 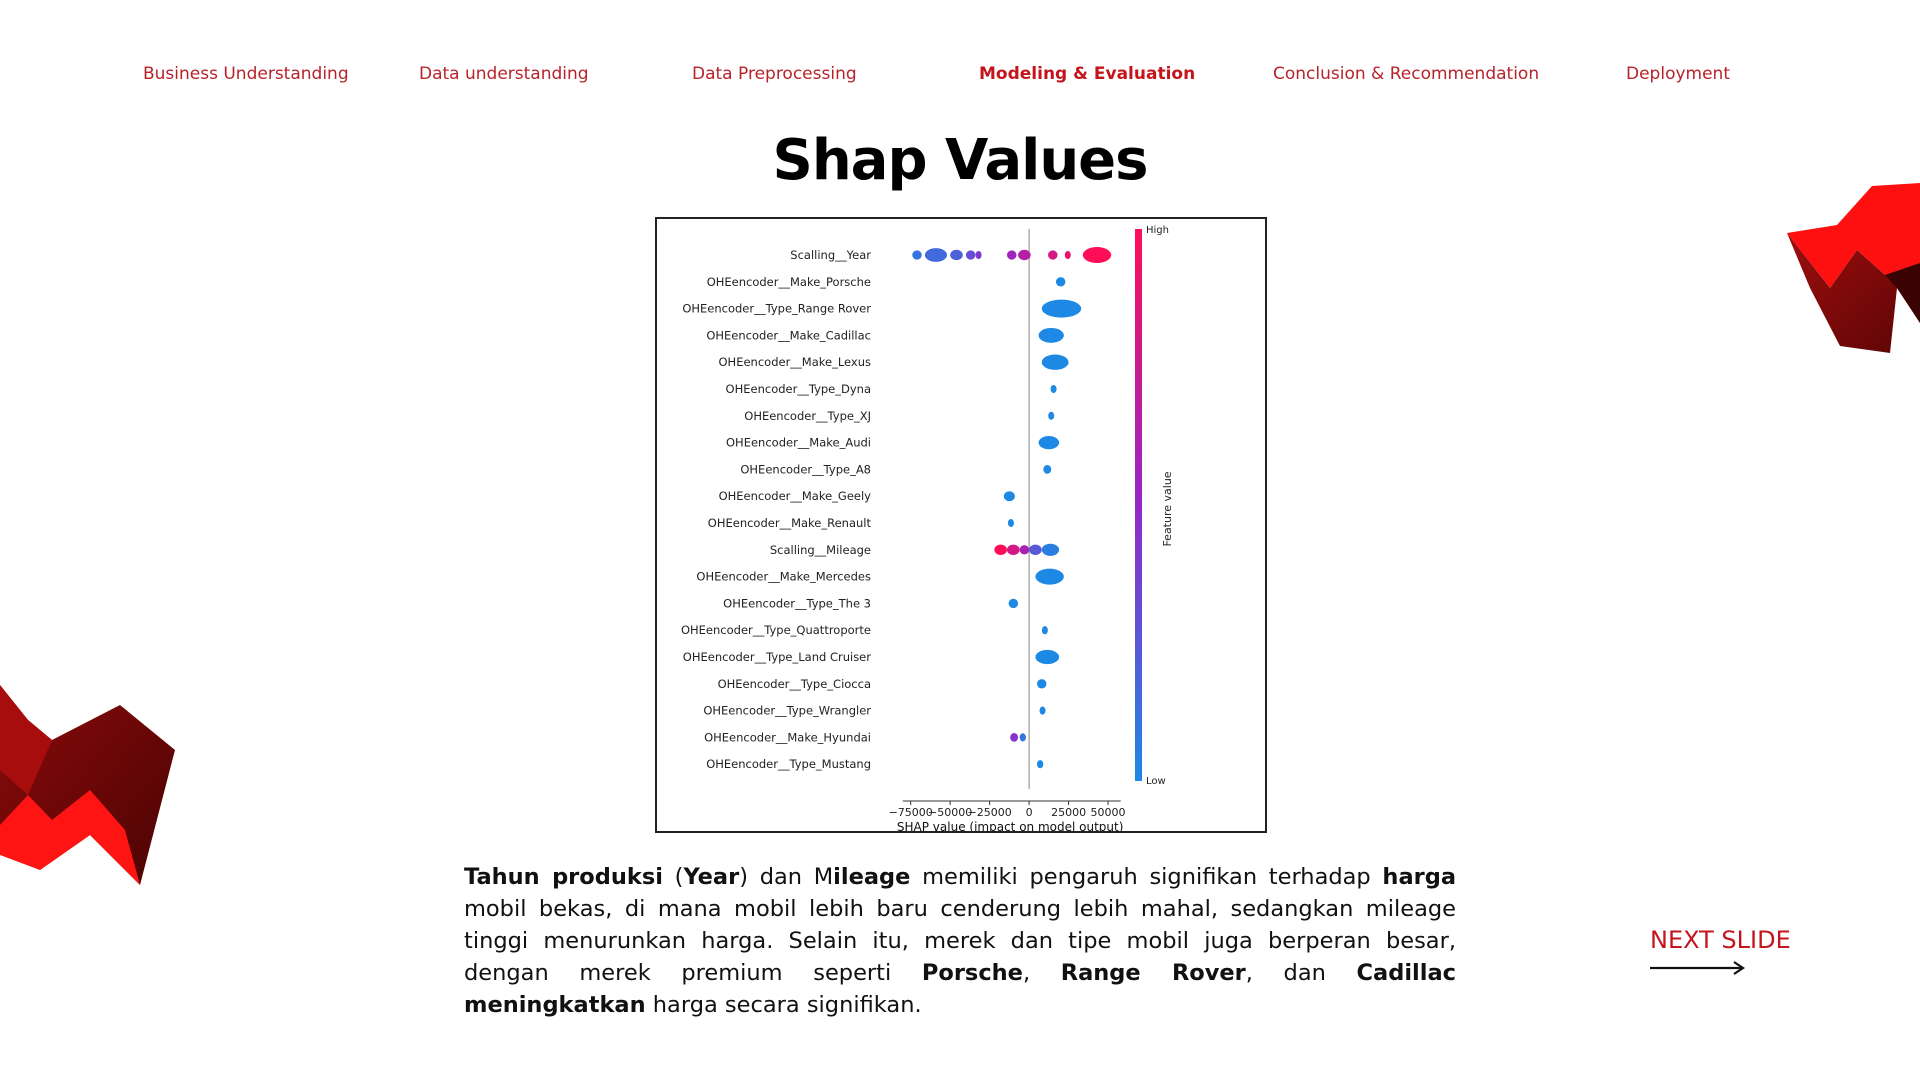 What do you see at coordinates (787, 737) in the screenshot?
I see `feature-label: OHEencoder__Make_Hyundai` at bounding box center [787, 737].